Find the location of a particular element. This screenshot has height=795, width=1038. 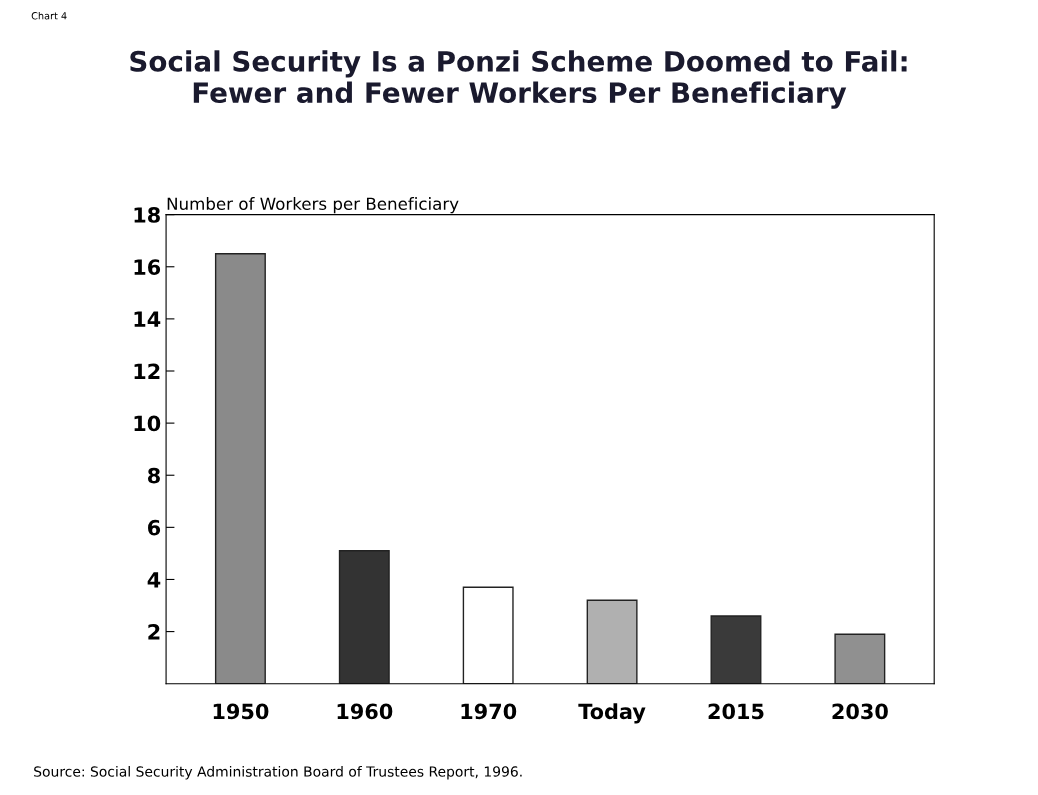

y-tick-label: 14 is located at coordinates (147, 319).